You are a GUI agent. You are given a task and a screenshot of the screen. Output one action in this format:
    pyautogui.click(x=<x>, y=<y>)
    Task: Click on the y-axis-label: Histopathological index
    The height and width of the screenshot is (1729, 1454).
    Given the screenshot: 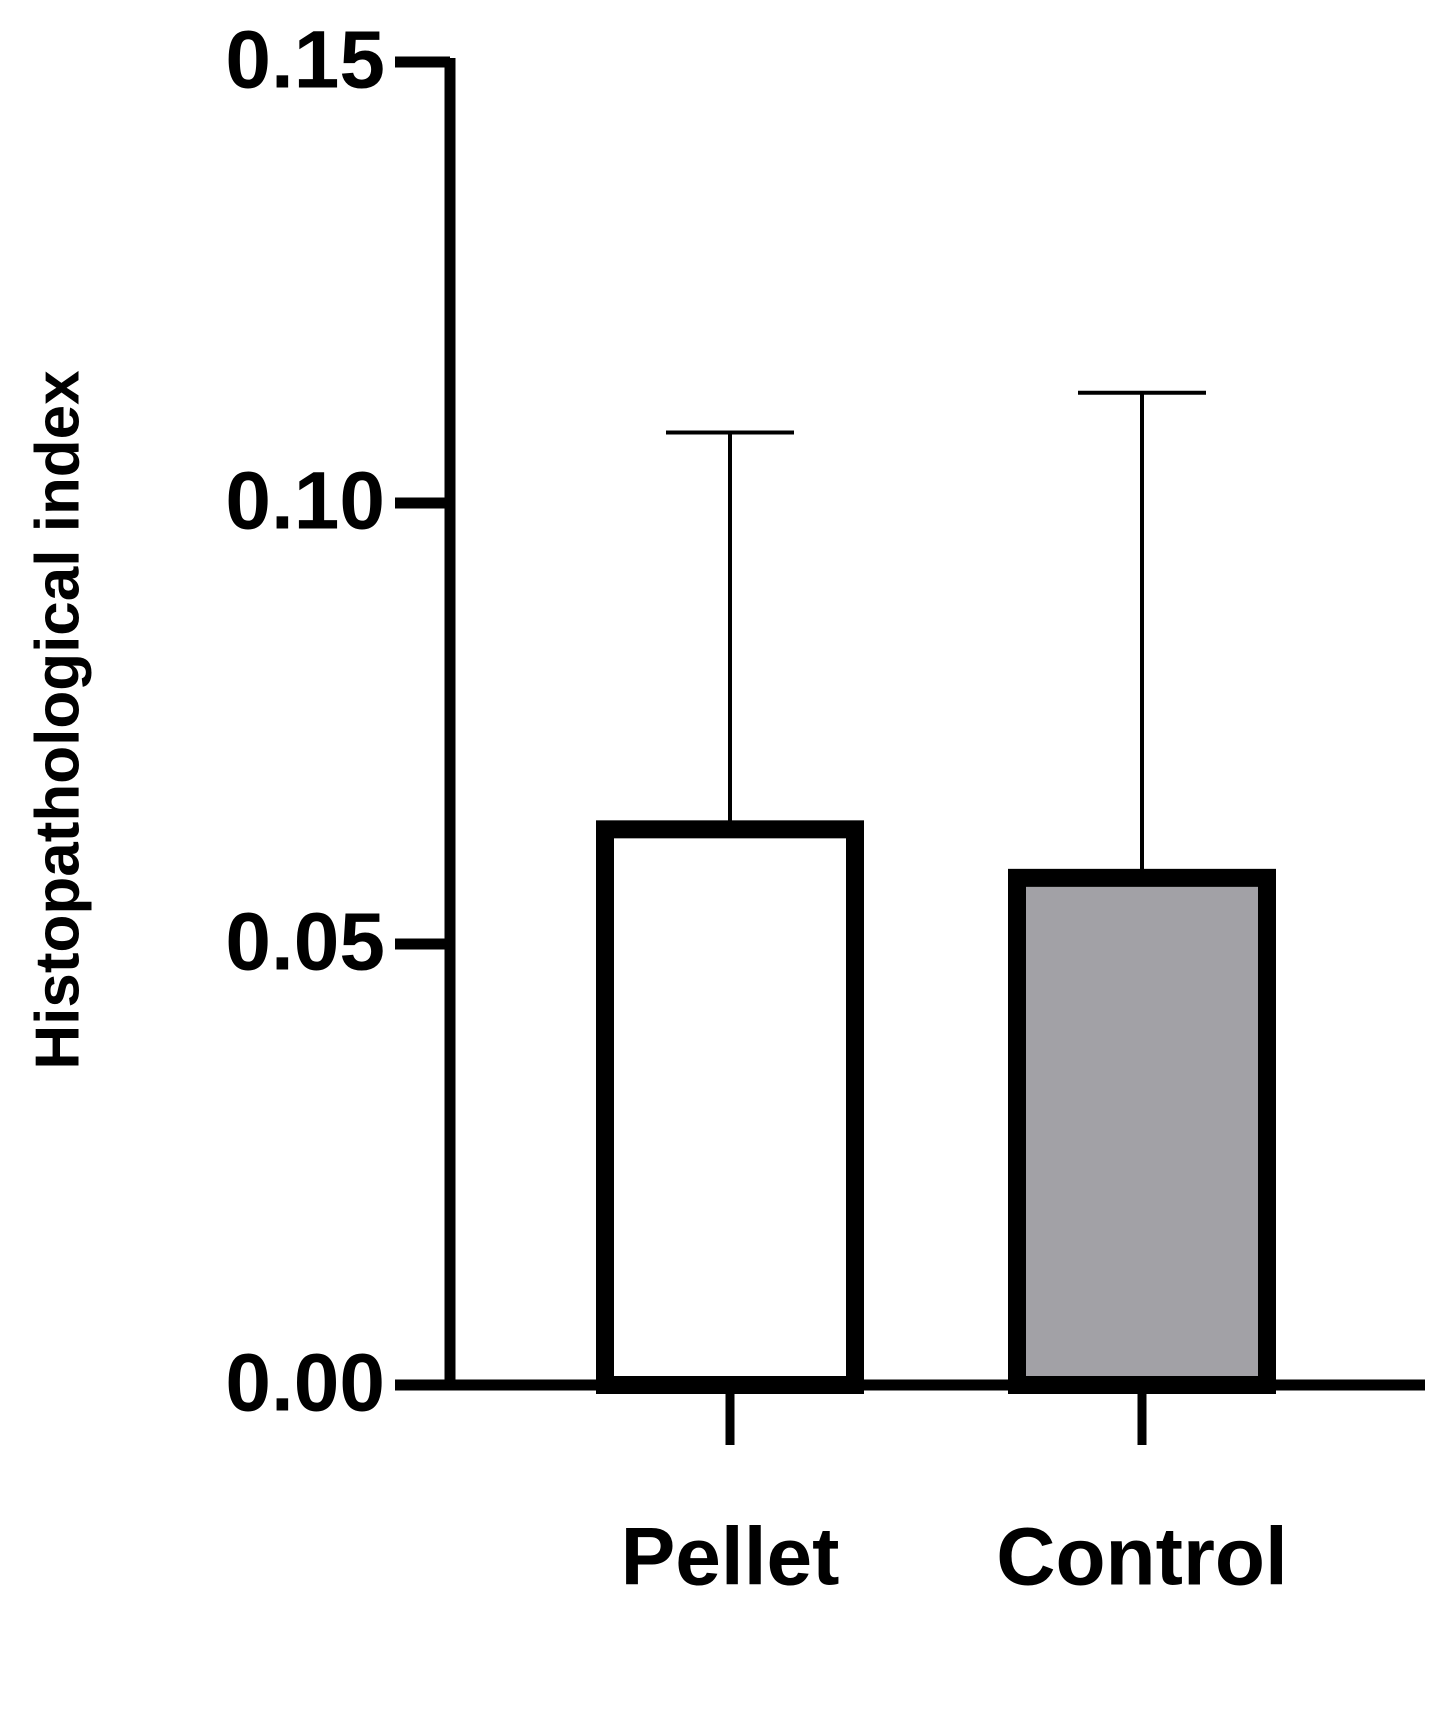 What is the action you would take?
    pyautogui.click(x=57, y=720)
    